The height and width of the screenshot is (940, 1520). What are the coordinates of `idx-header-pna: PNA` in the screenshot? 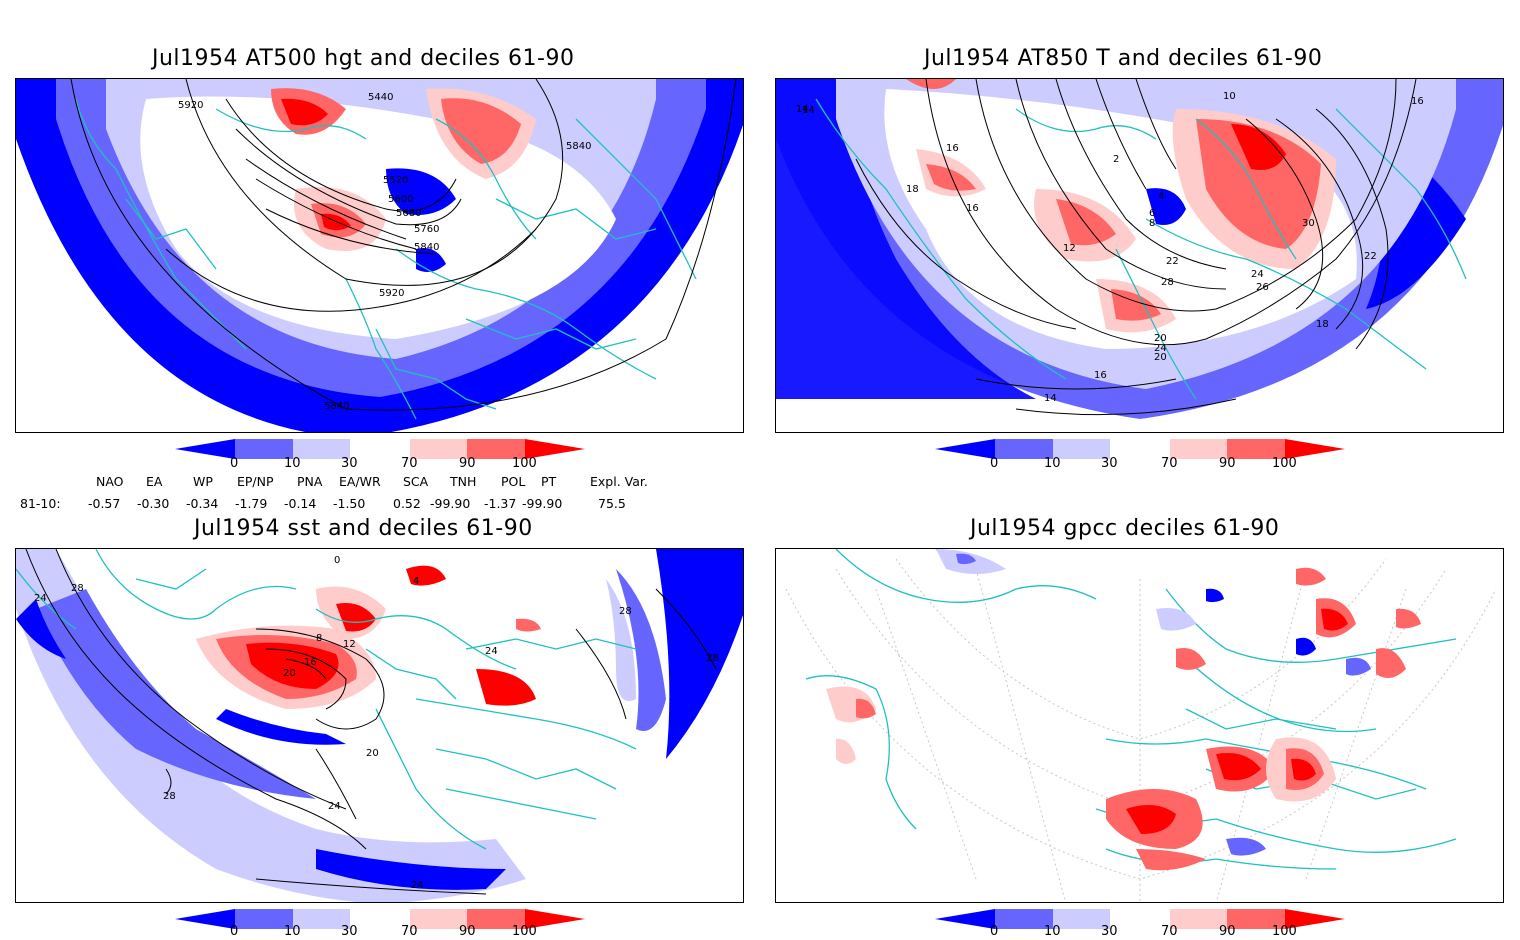 It's located at (310, 481).